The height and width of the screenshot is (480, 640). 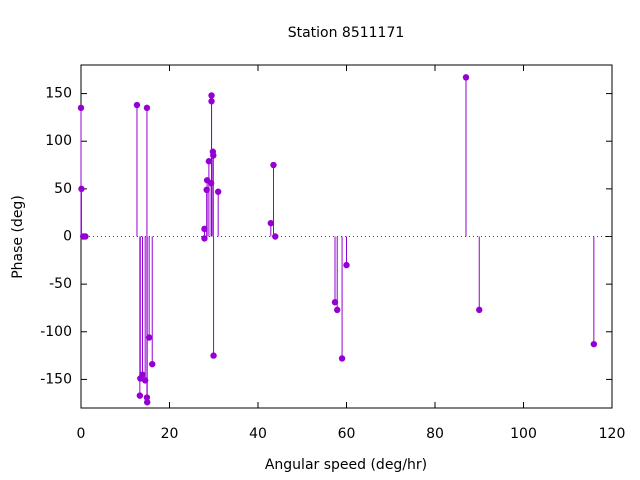 I want to click on y-tick-label: 150, so click(x=58, y=94).